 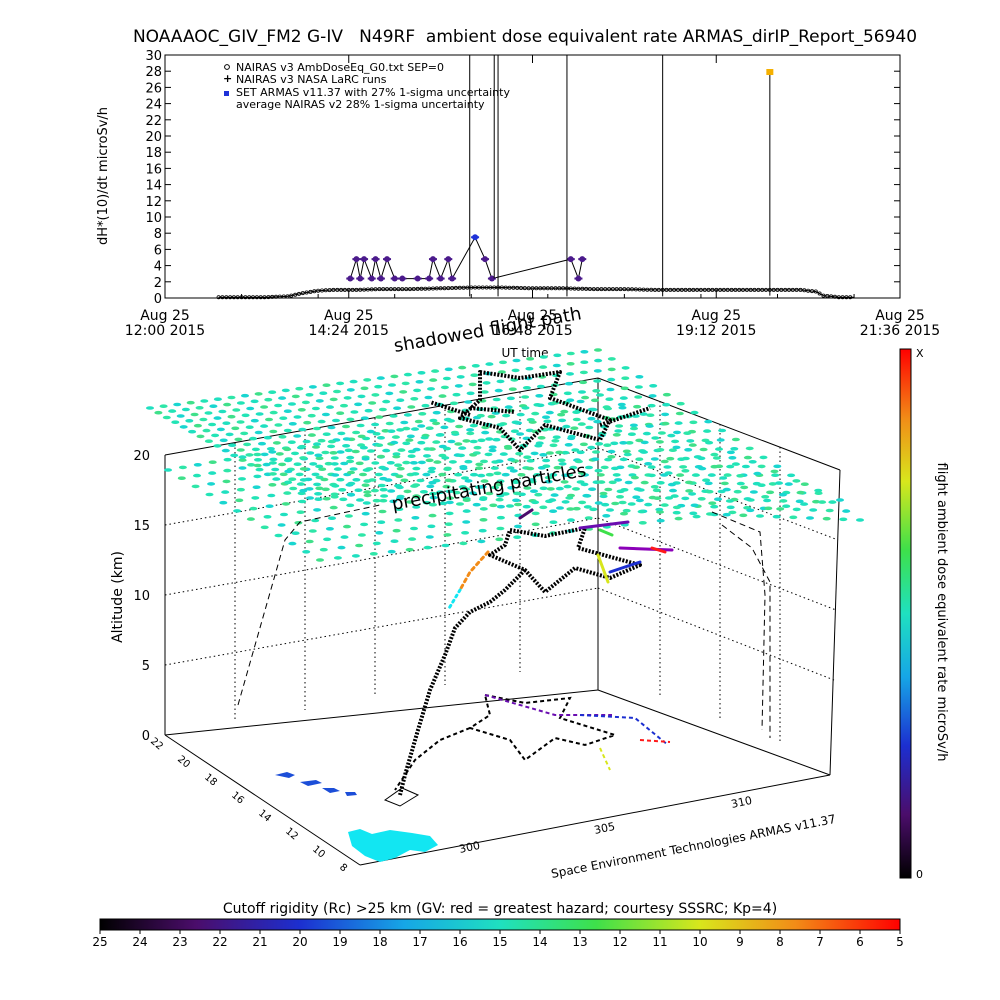 What do you see at coordinates (156, 744) in the screenshot?
I see `lat-tick-label: 22` at bounding box center [156, 744].